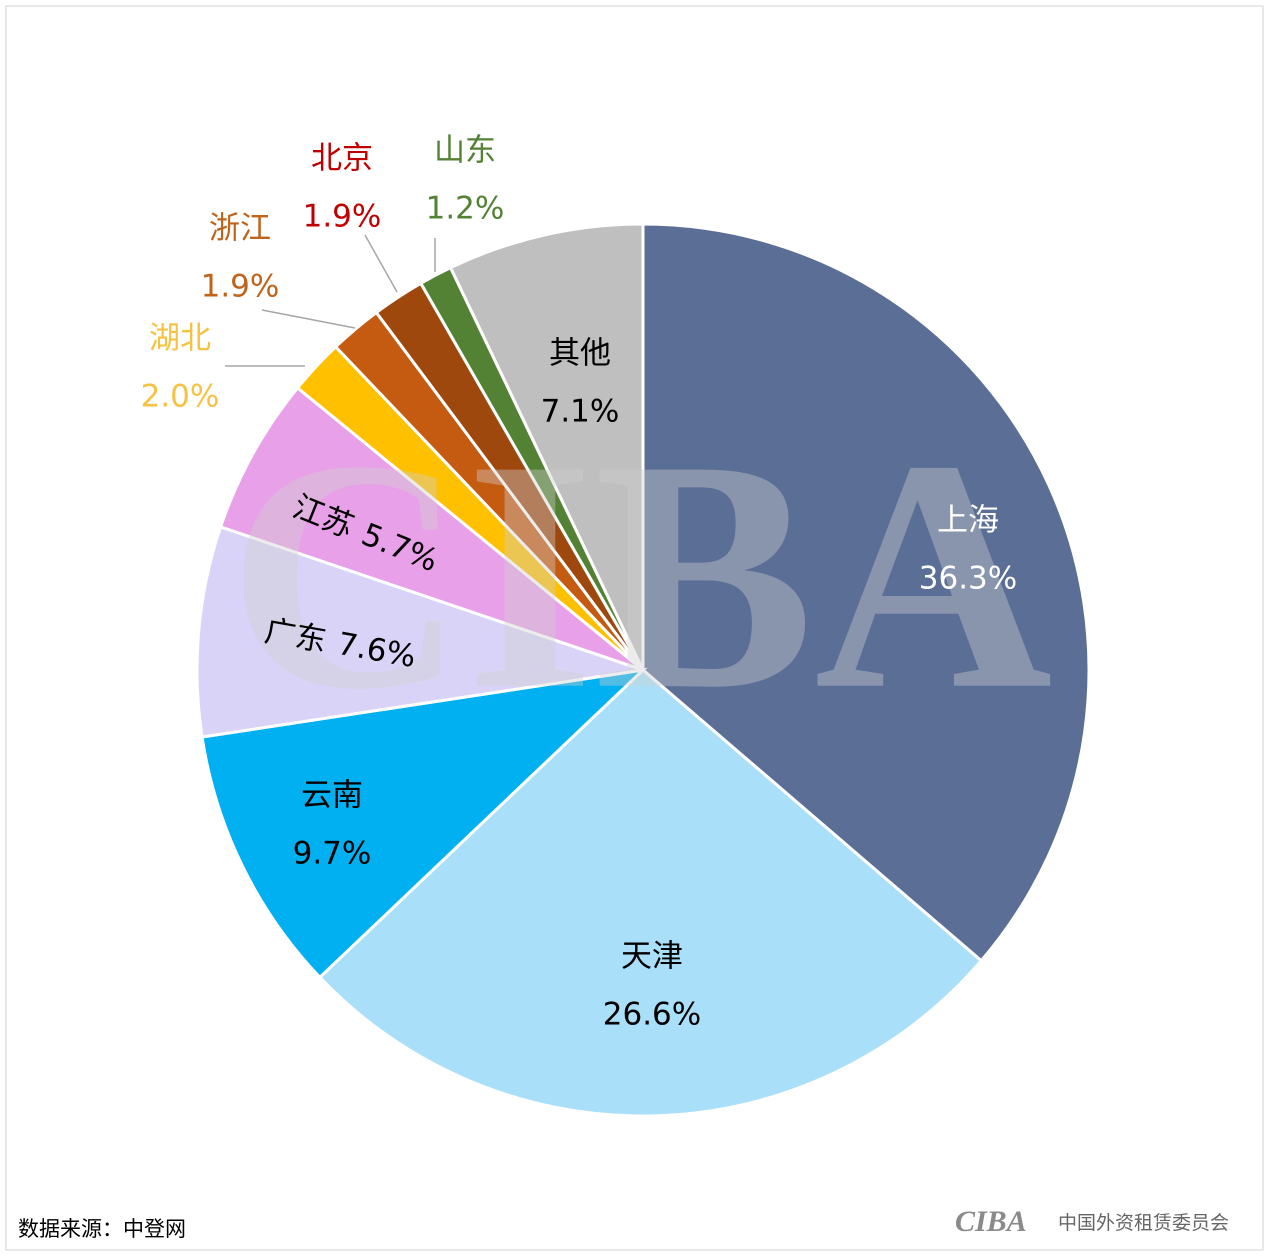 The width and height of the screenshot is (1269, 1260). I want to click on value-label: 36.3%, so click(968, 579).